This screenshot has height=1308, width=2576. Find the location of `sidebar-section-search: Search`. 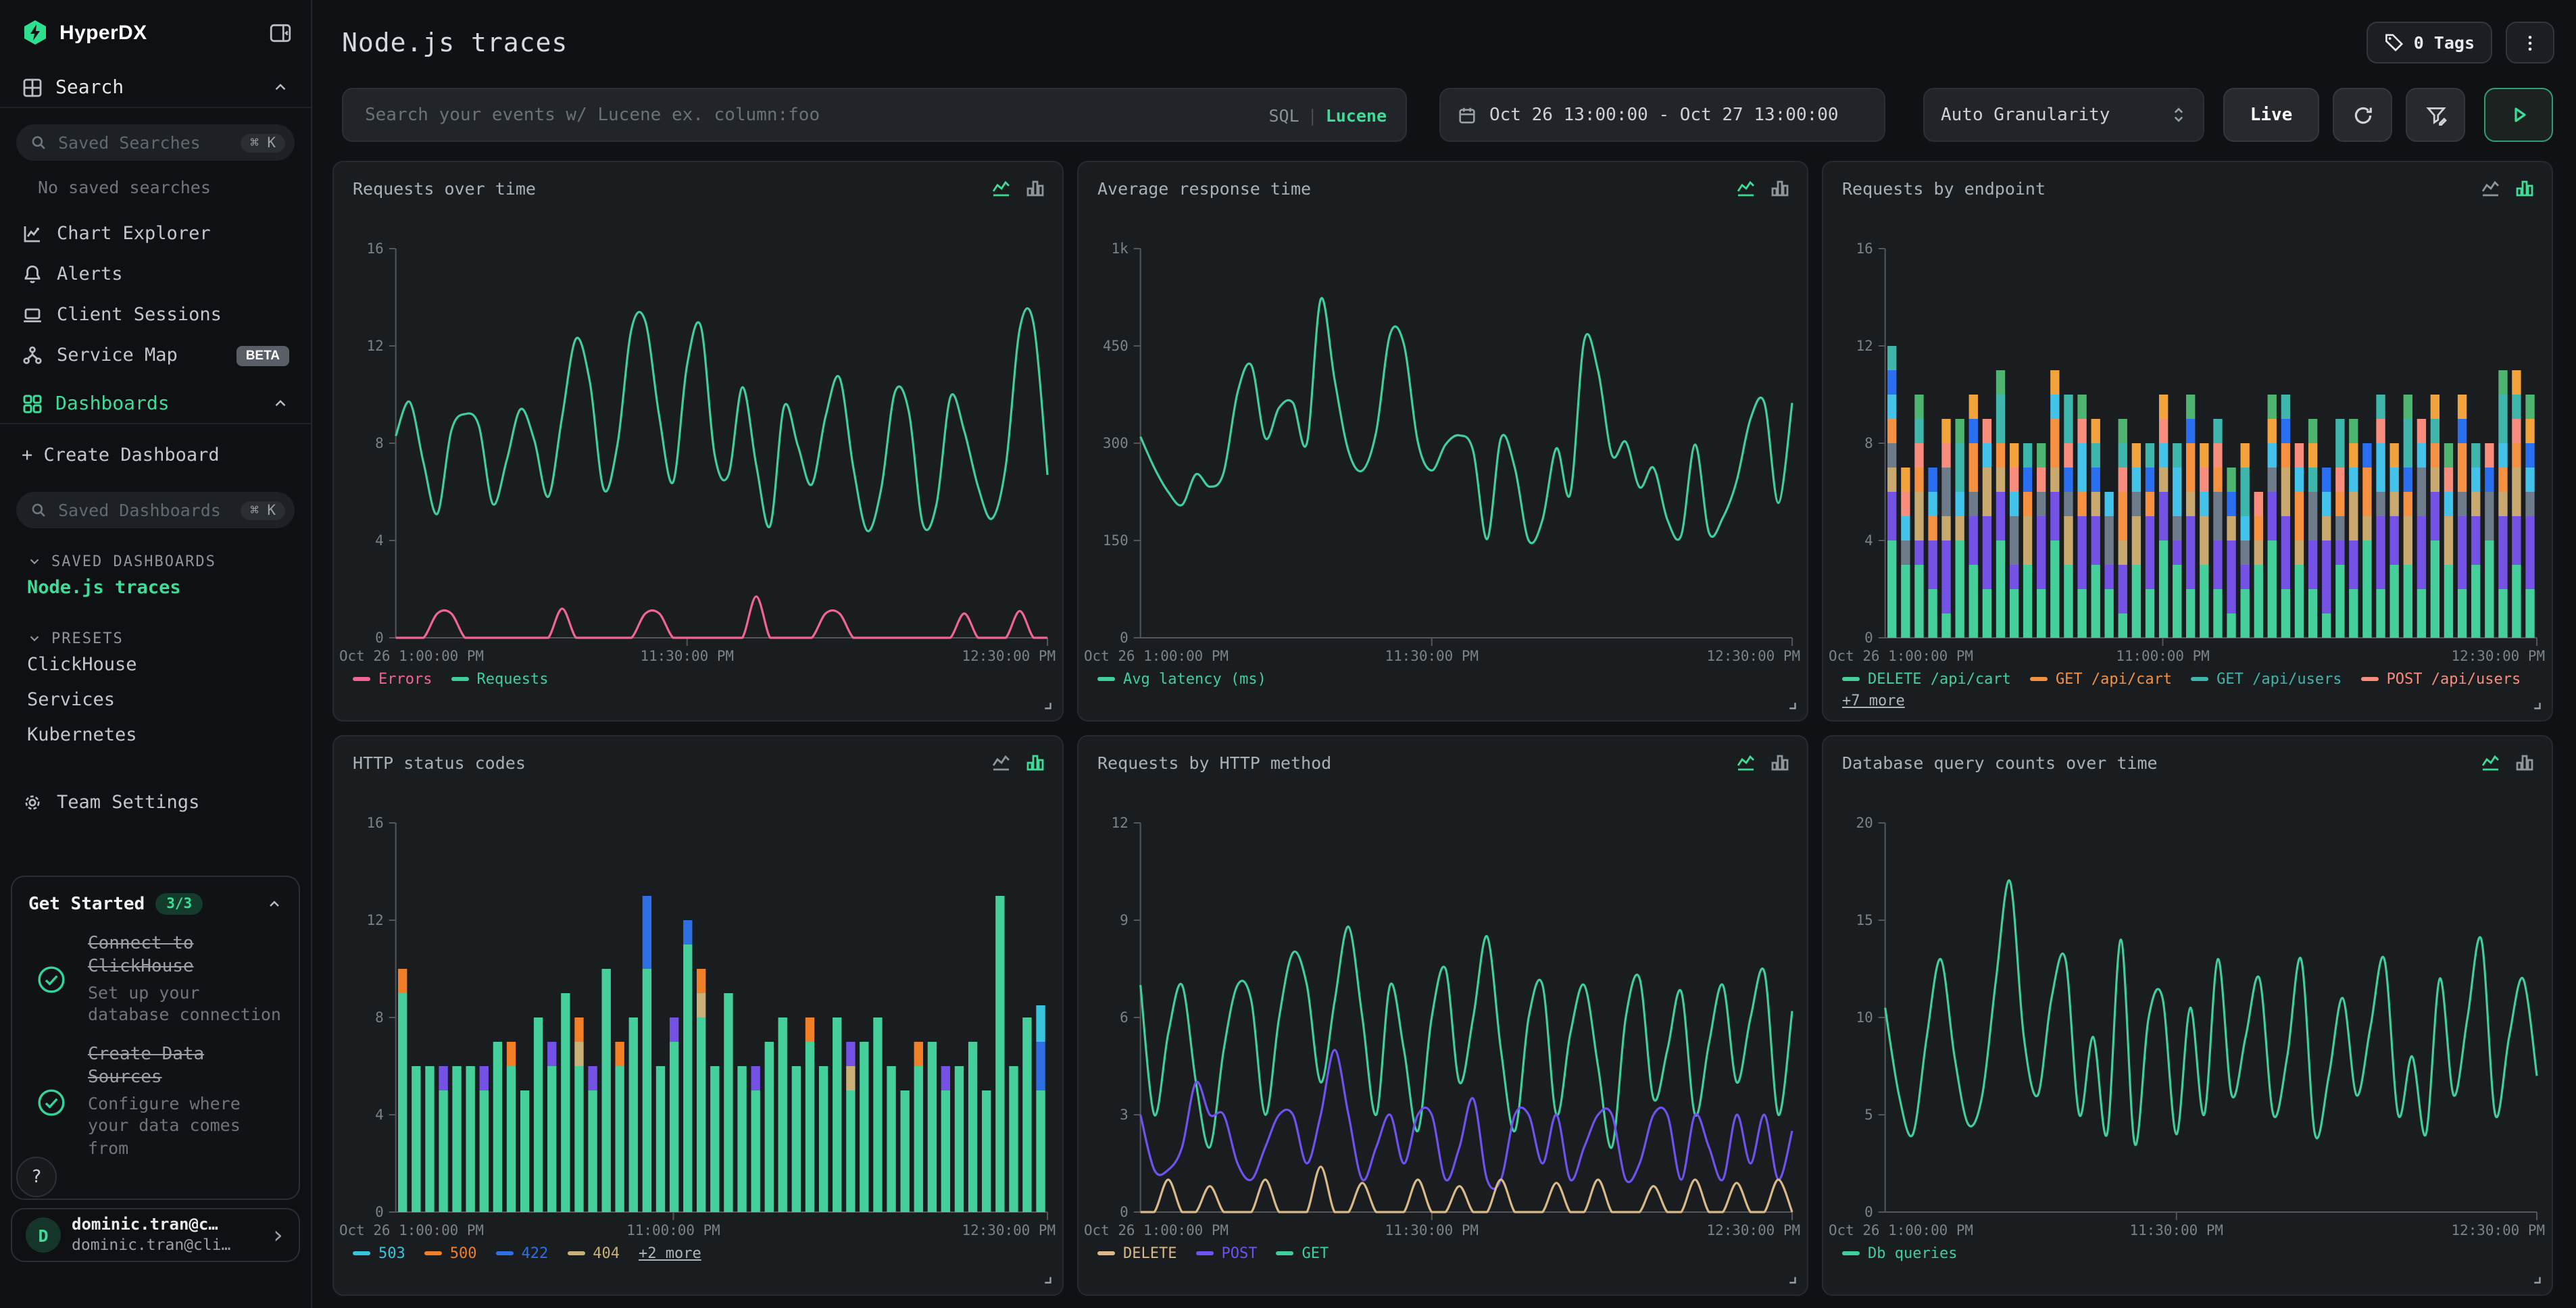

sidebar-section-search: Search is located at coordinates (155, 88).